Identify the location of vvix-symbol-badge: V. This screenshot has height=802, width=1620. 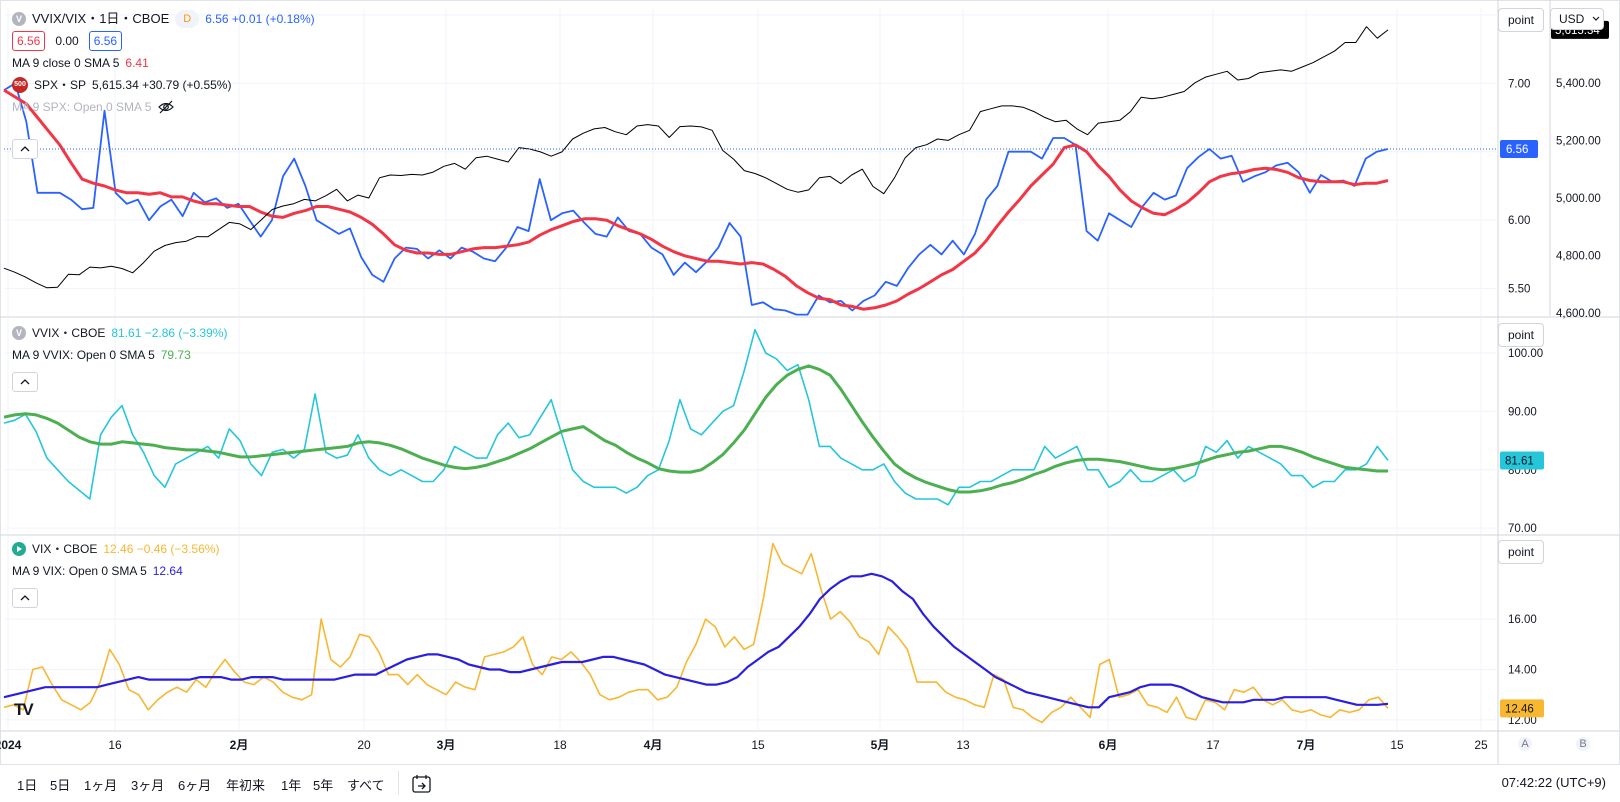
(19, 333).